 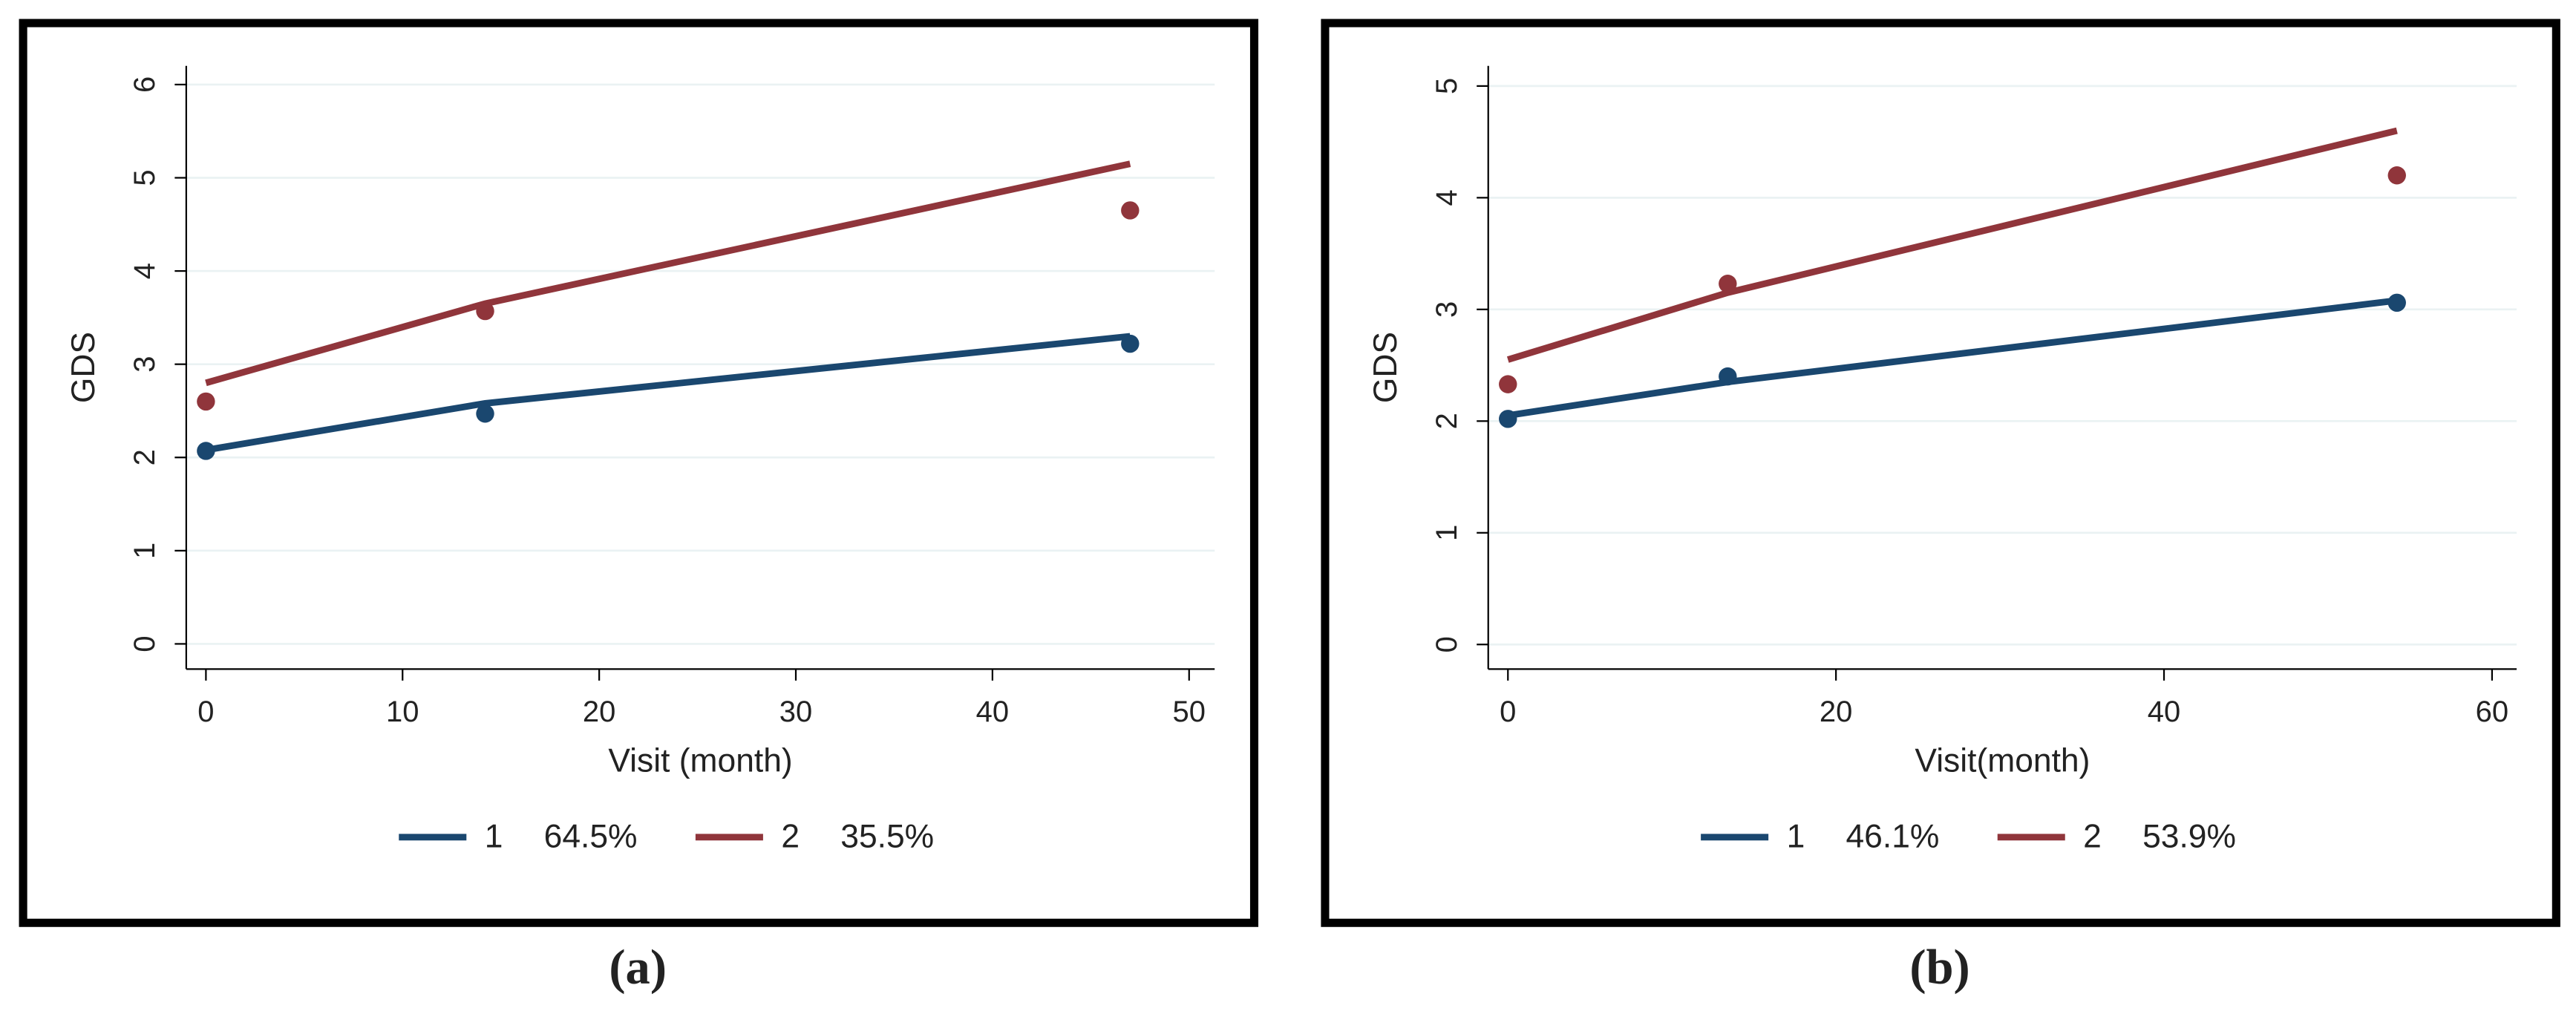 What do you see at coordinates (402, 712) in the screenshot?
I see `x-tick-label: 10` at bounding box center [402, 712].